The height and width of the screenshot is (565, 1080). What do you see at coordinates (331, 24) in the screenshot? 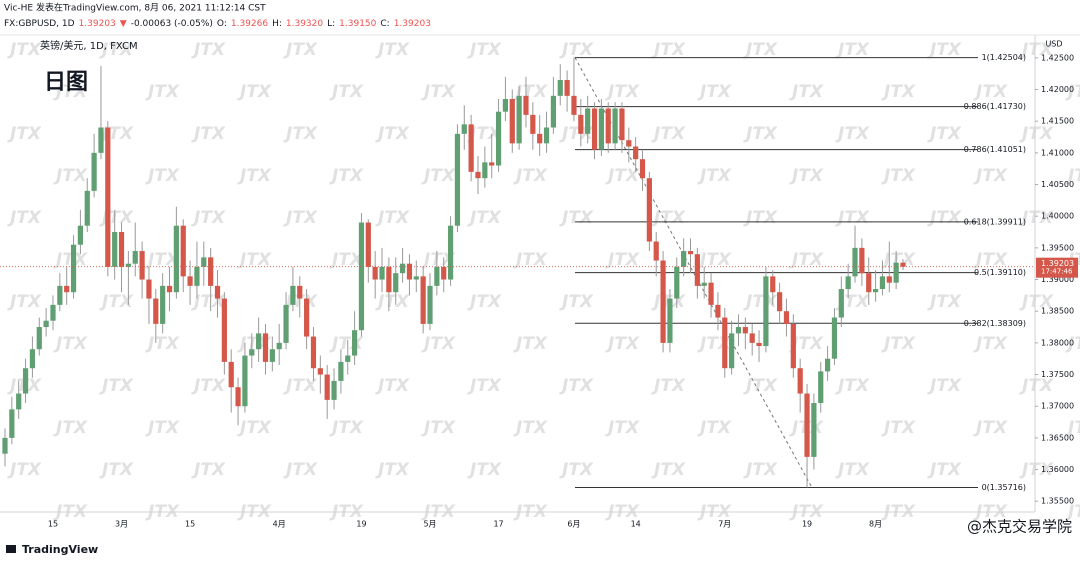
I see `quote-part: L:` at bounding box center [331, 24].